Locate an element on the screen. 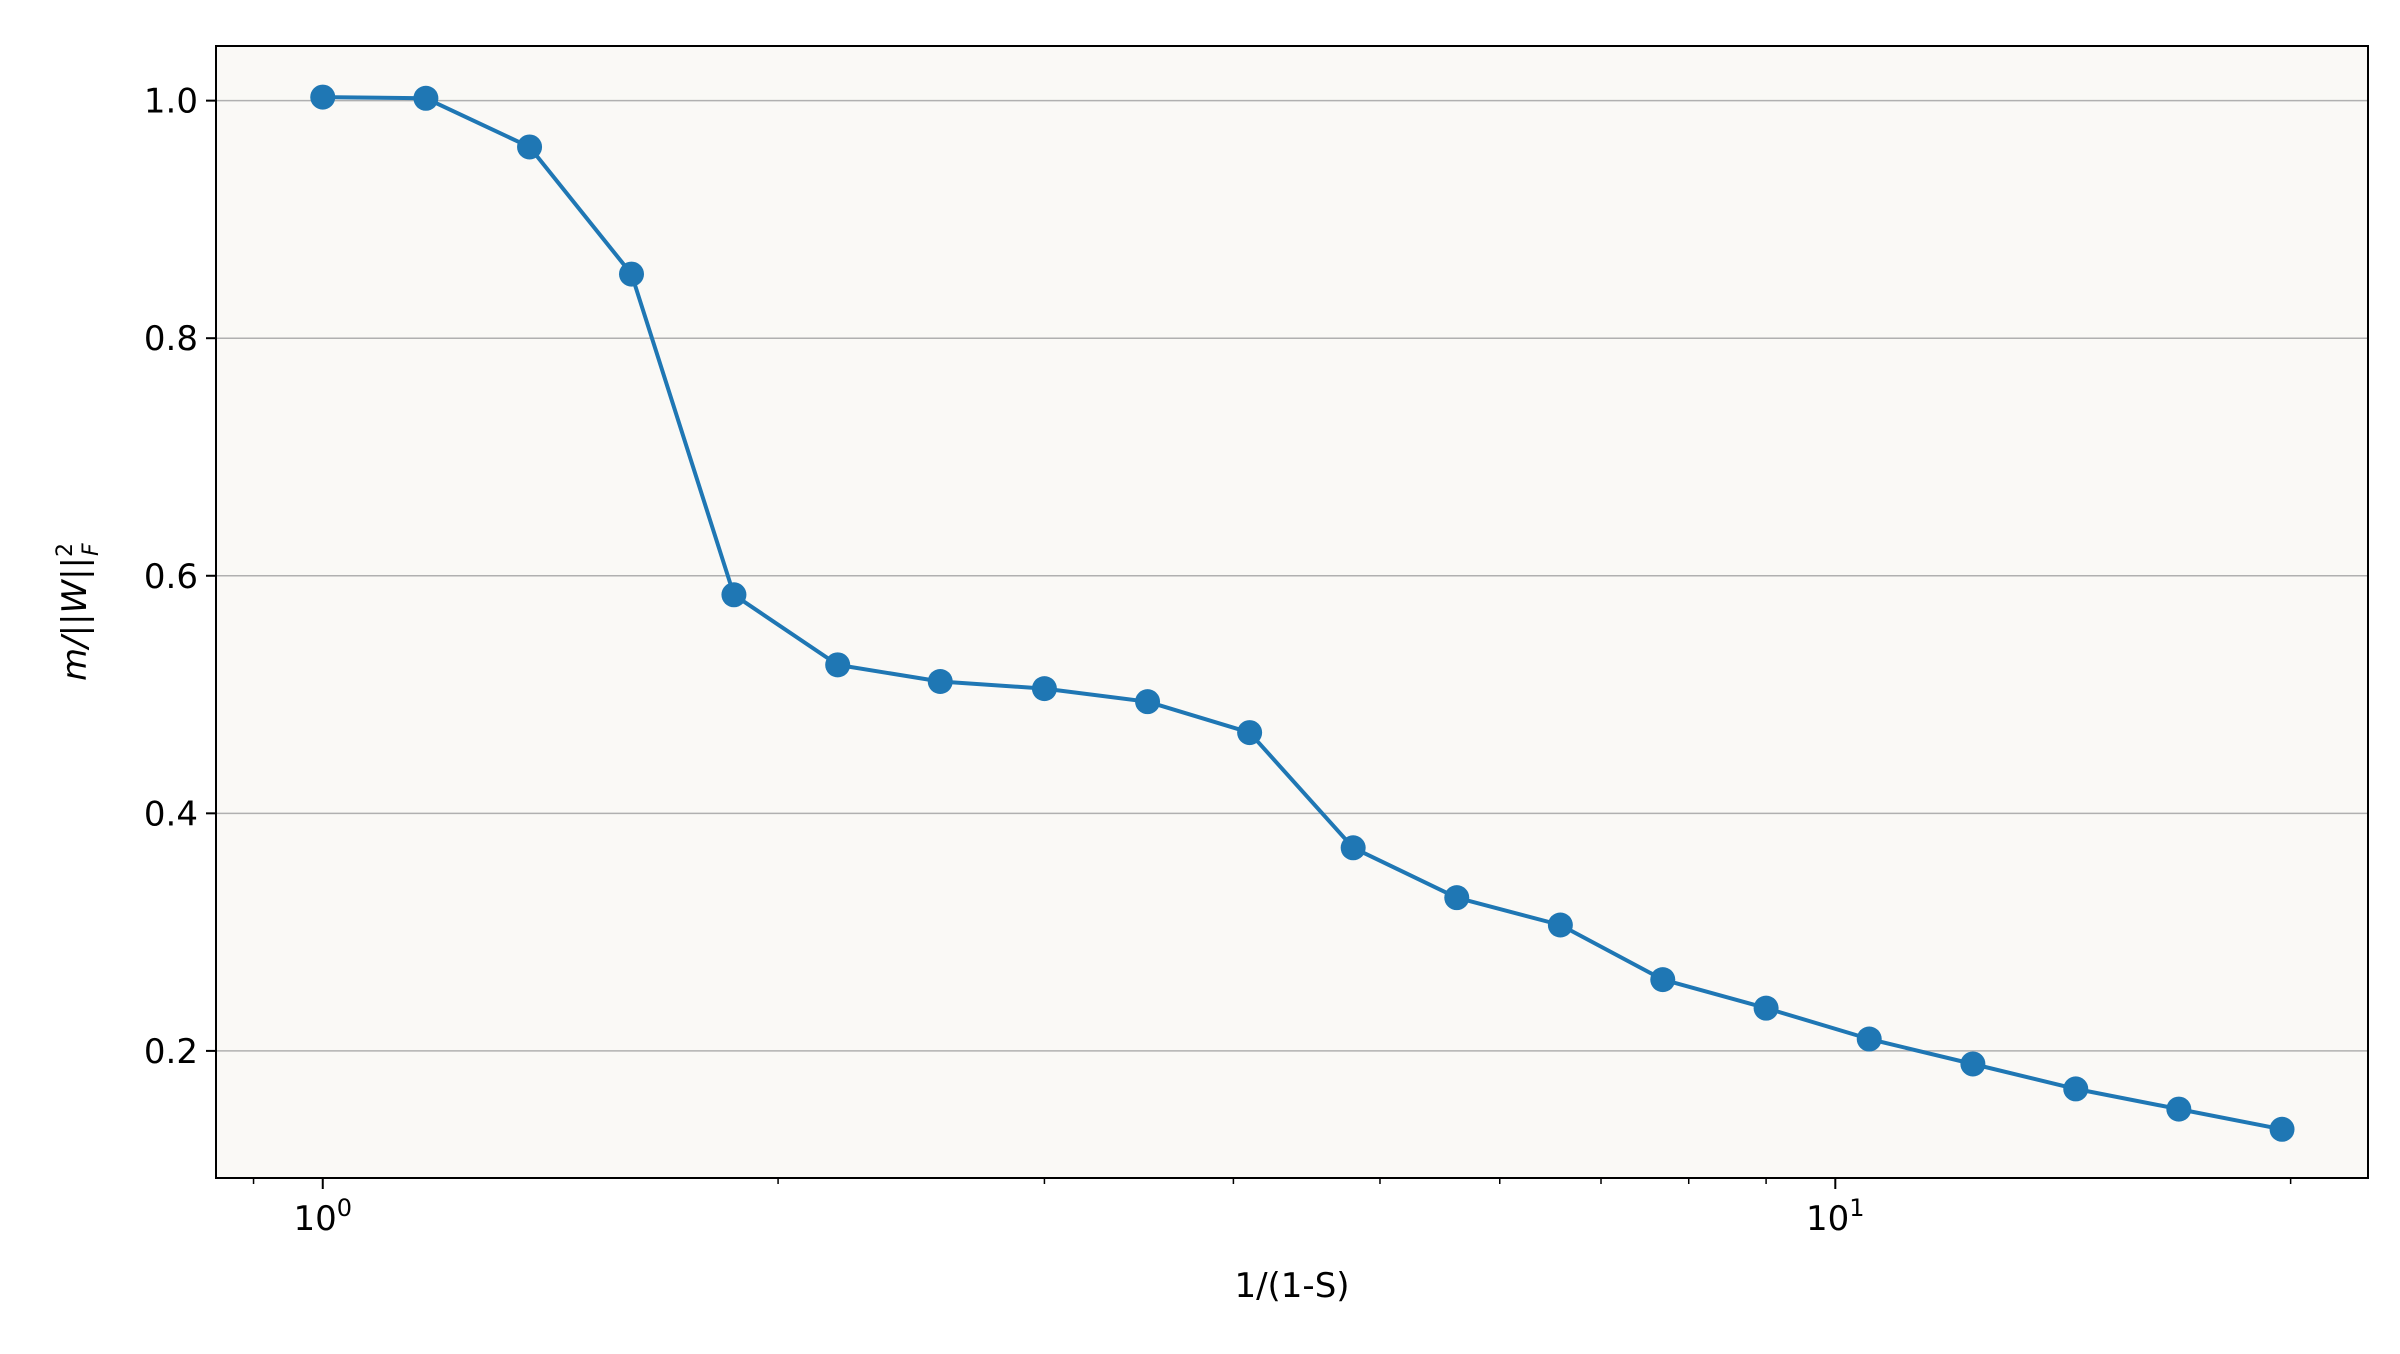 The height and width of the screenshot is (1354, 2400). y-tick-label: 0.4 is located at coordinates (171, 814).